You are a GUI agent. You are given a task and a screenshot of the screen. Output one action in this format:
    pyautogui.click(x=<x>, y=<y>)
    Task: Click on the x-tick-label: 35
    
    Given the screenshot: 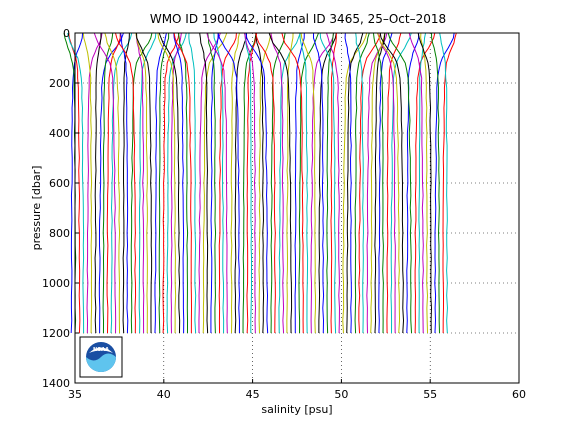 What is the action you would take?
    pyautogui.click(x=75, y=394)
    